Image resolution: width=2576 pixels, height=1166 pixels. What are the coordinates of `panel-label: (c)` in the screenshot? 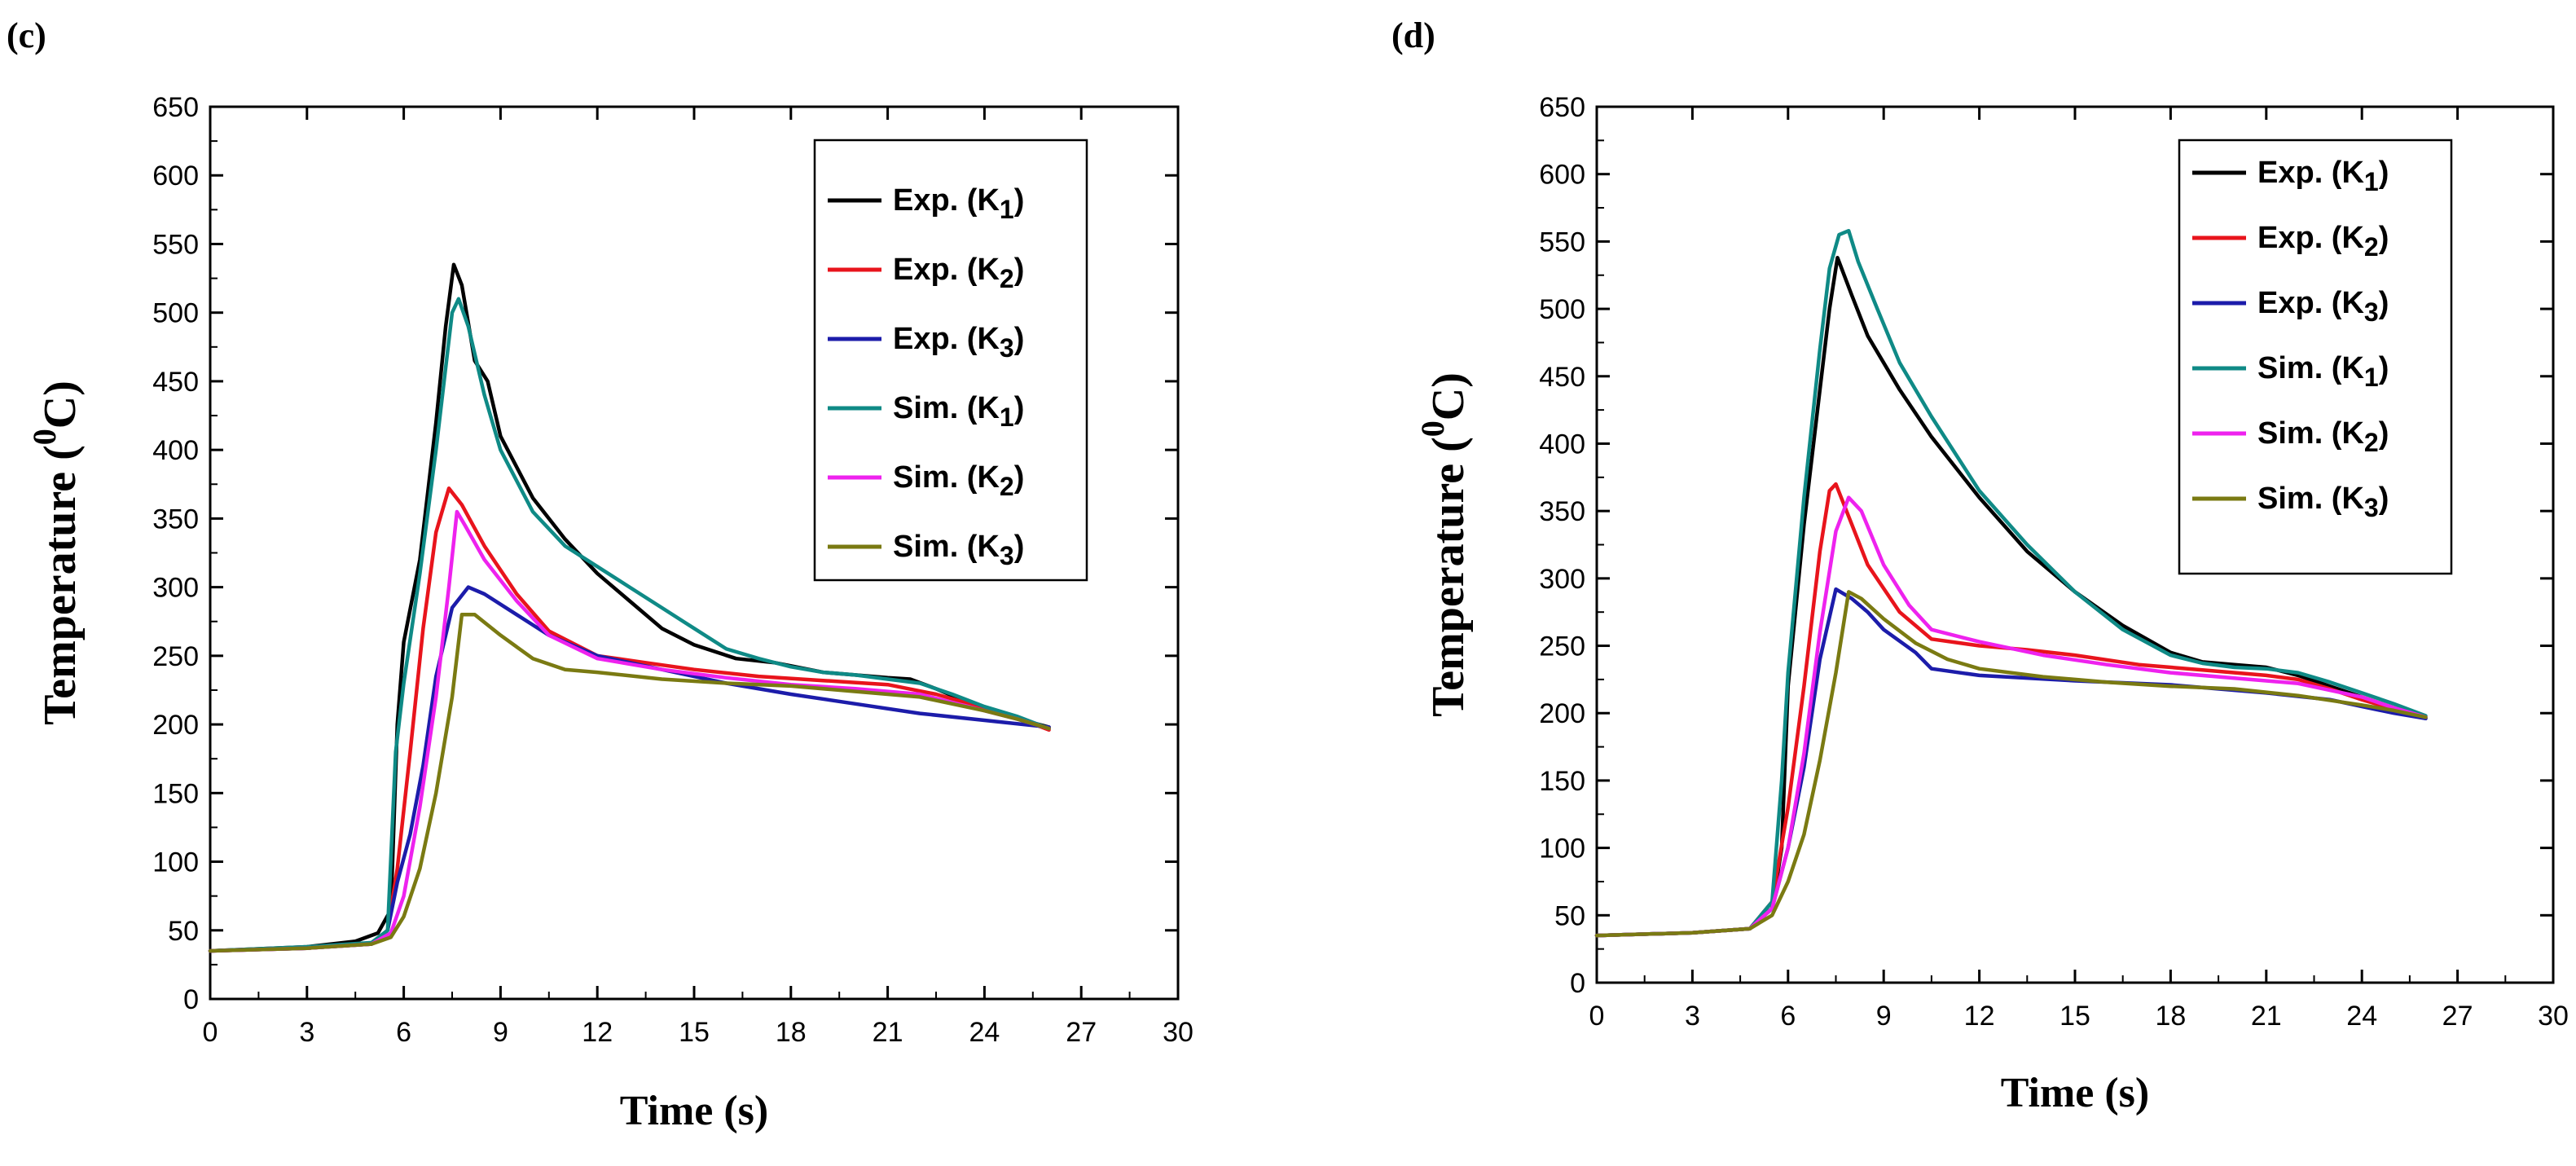 It's located at (26, 35).